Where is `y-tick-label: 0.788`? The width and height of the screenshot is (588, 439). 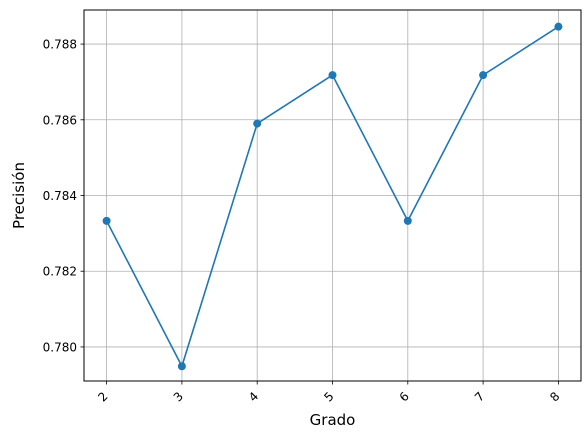 y-tick-label: 0.788 is located at coordinates (60, 45).